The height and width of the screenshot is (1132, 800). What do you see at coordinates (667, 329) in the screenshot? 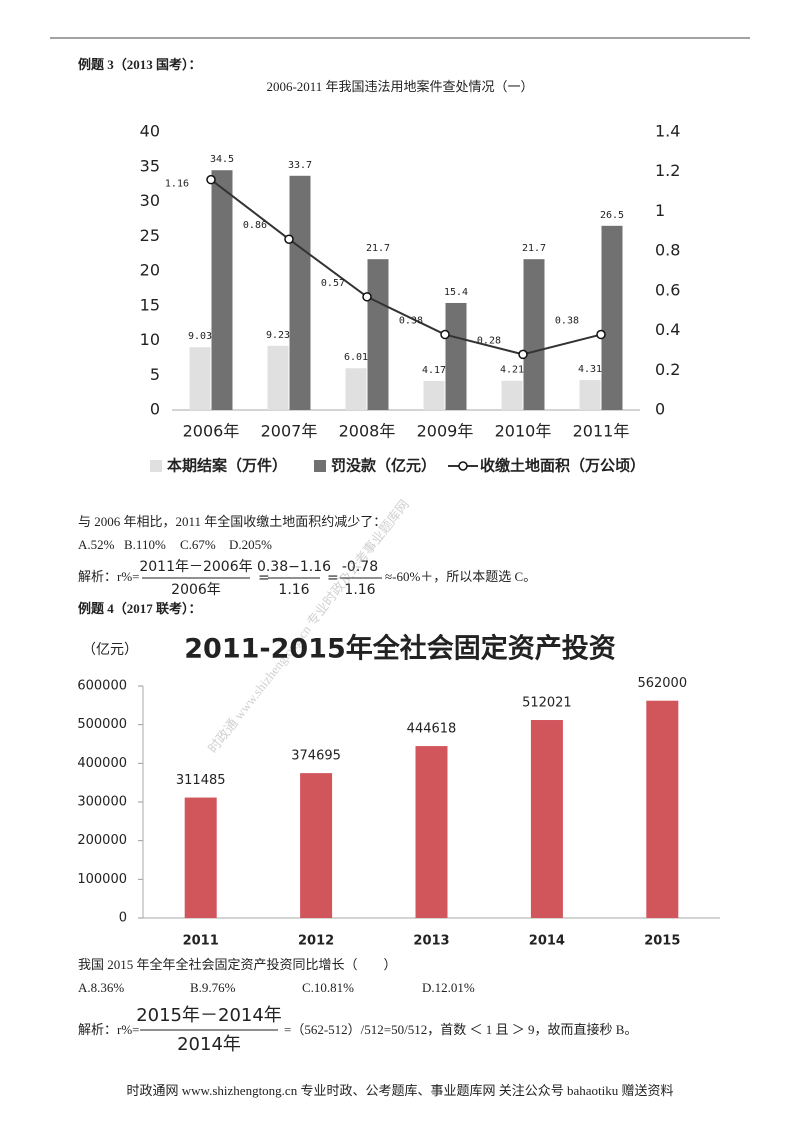
I see `y2-tick-label: 0.4` at bounding box center [667, 329].